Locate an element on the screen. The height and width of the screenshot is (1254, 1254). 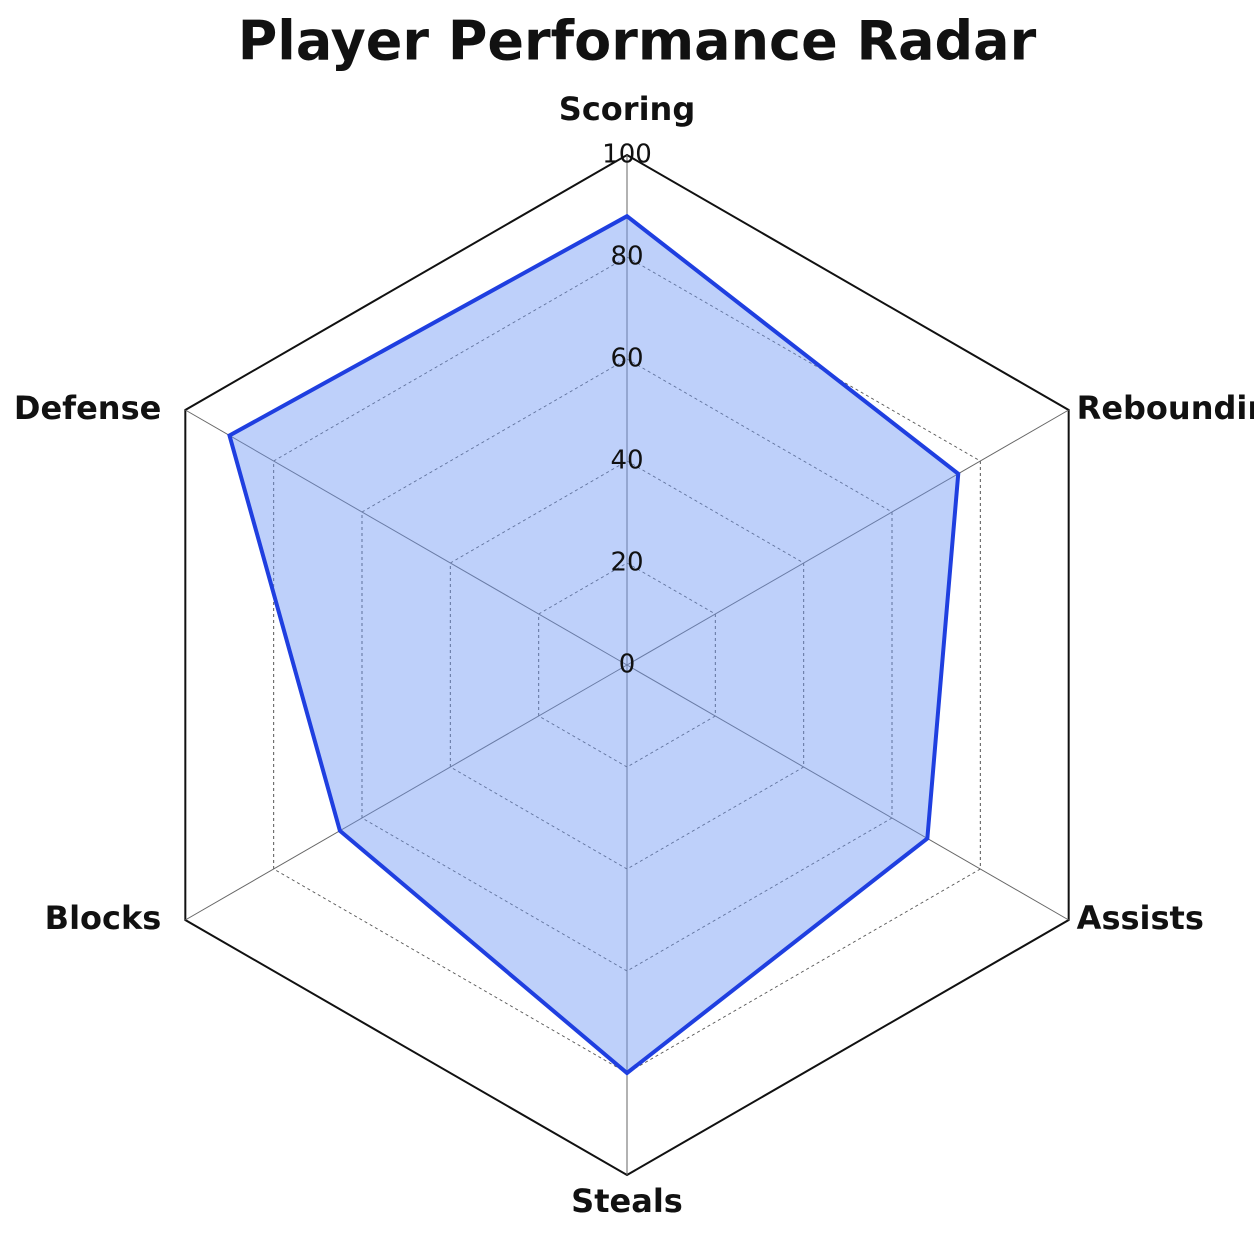
r-tick-label: 20 is located at coordinates (626, 563).